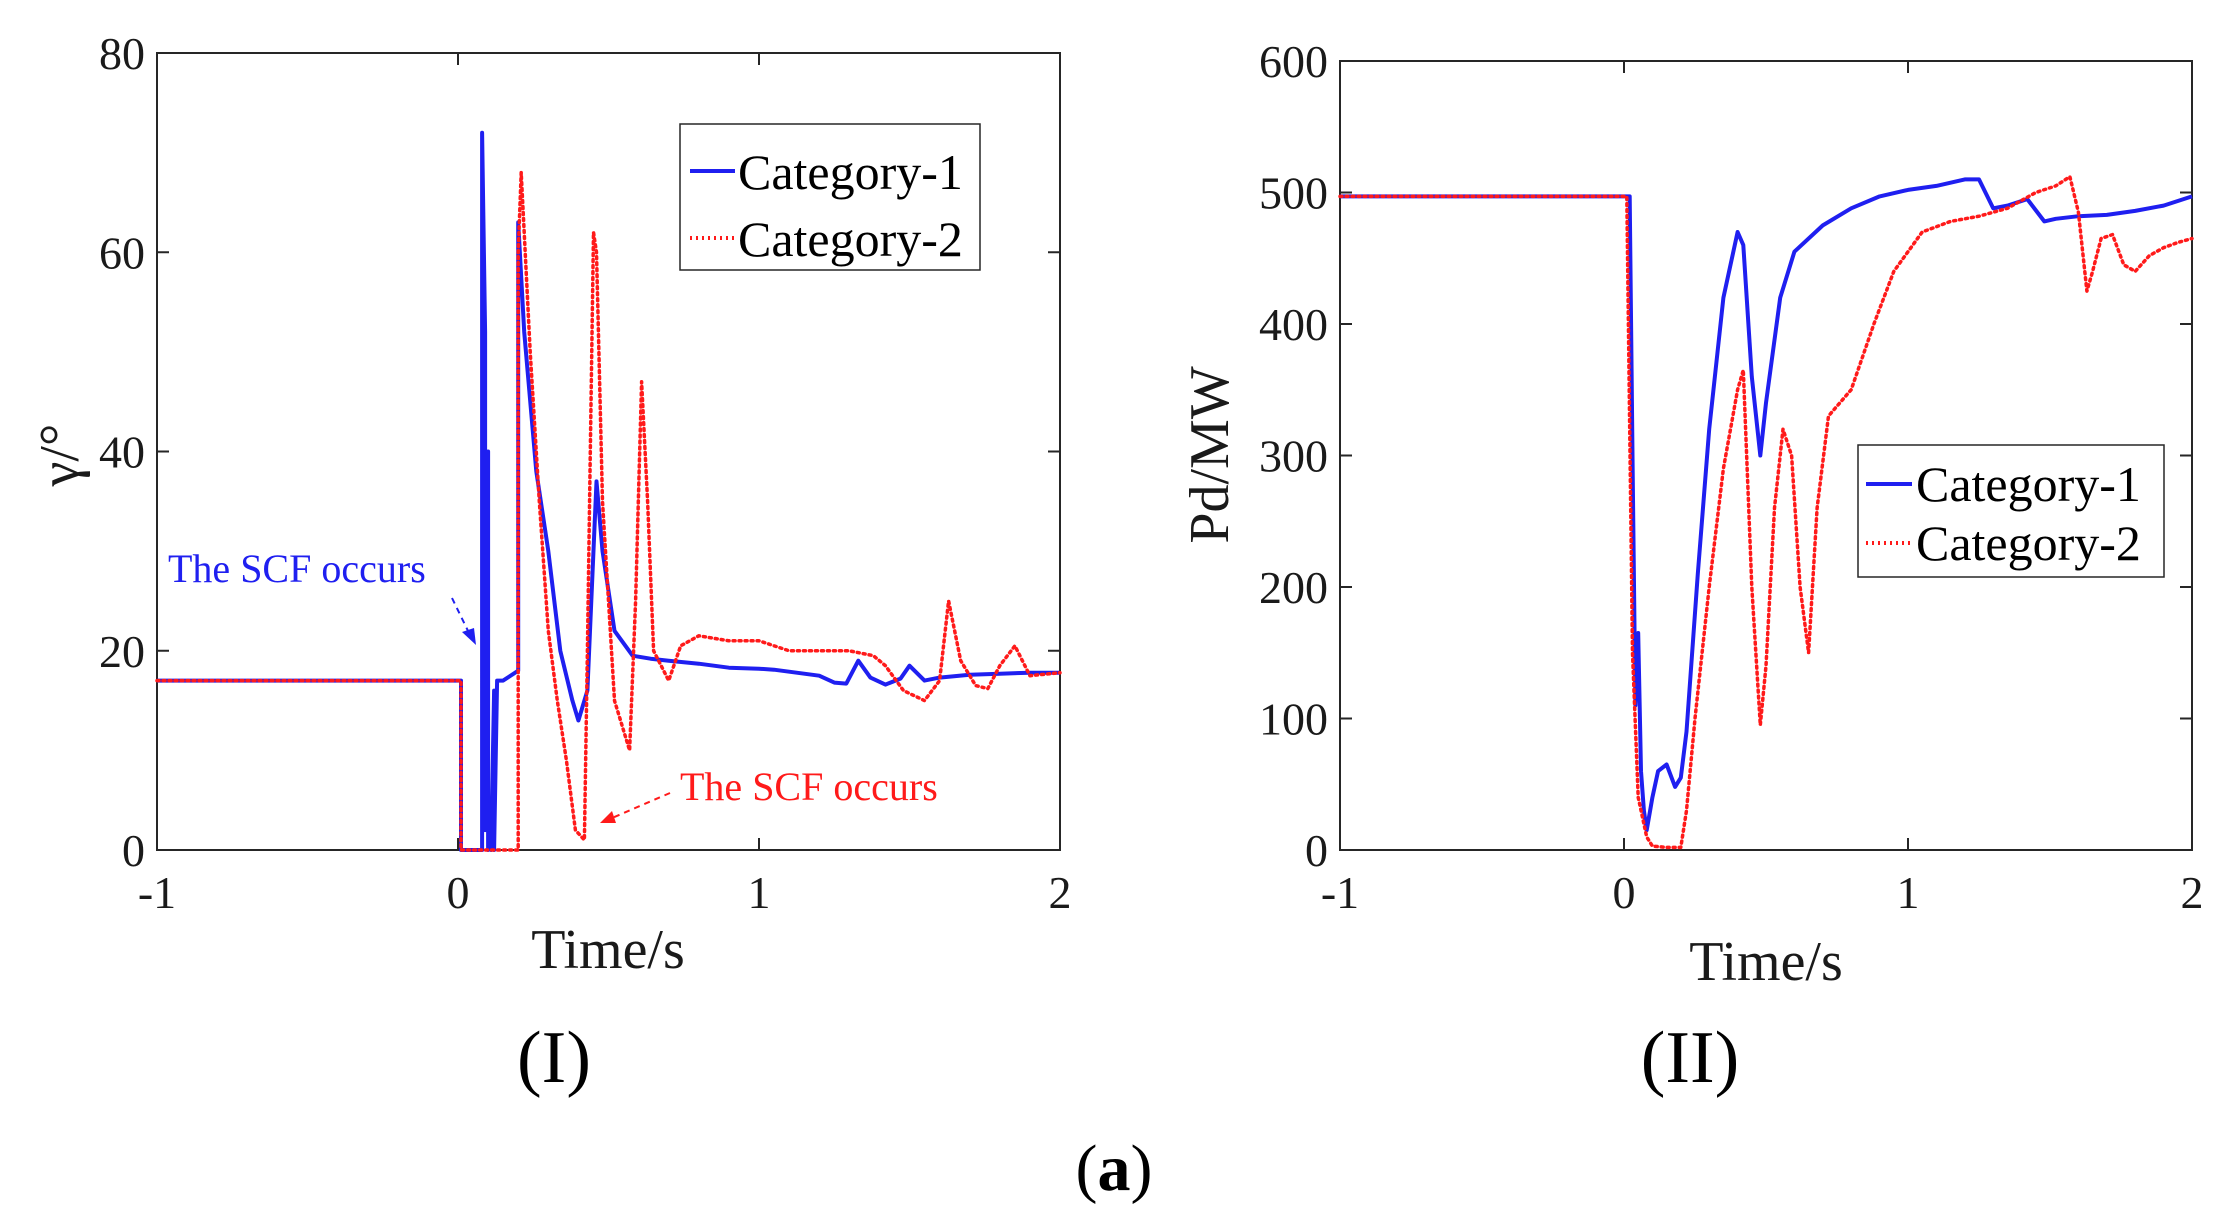 The image size is (2228, 1220). I want to click on annotation-text-red: The SCF occurs, so click(809, 786).